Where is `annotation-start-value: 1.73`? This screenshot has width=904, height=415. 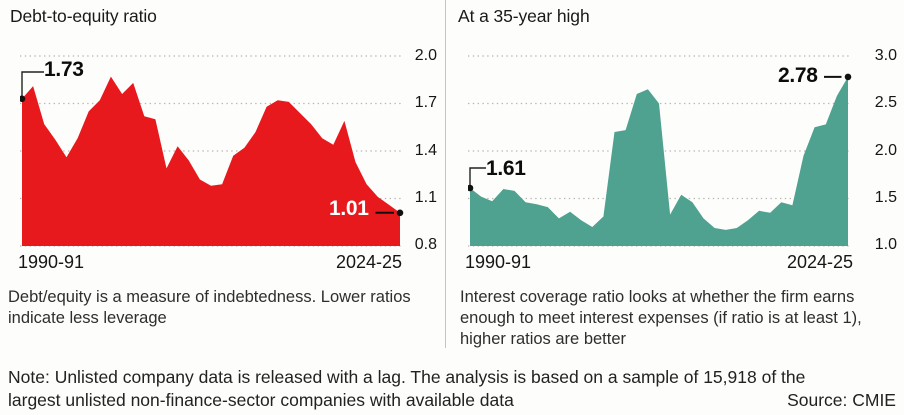 annotation-start-value: 1.73 is located at coordinates (64, 69).